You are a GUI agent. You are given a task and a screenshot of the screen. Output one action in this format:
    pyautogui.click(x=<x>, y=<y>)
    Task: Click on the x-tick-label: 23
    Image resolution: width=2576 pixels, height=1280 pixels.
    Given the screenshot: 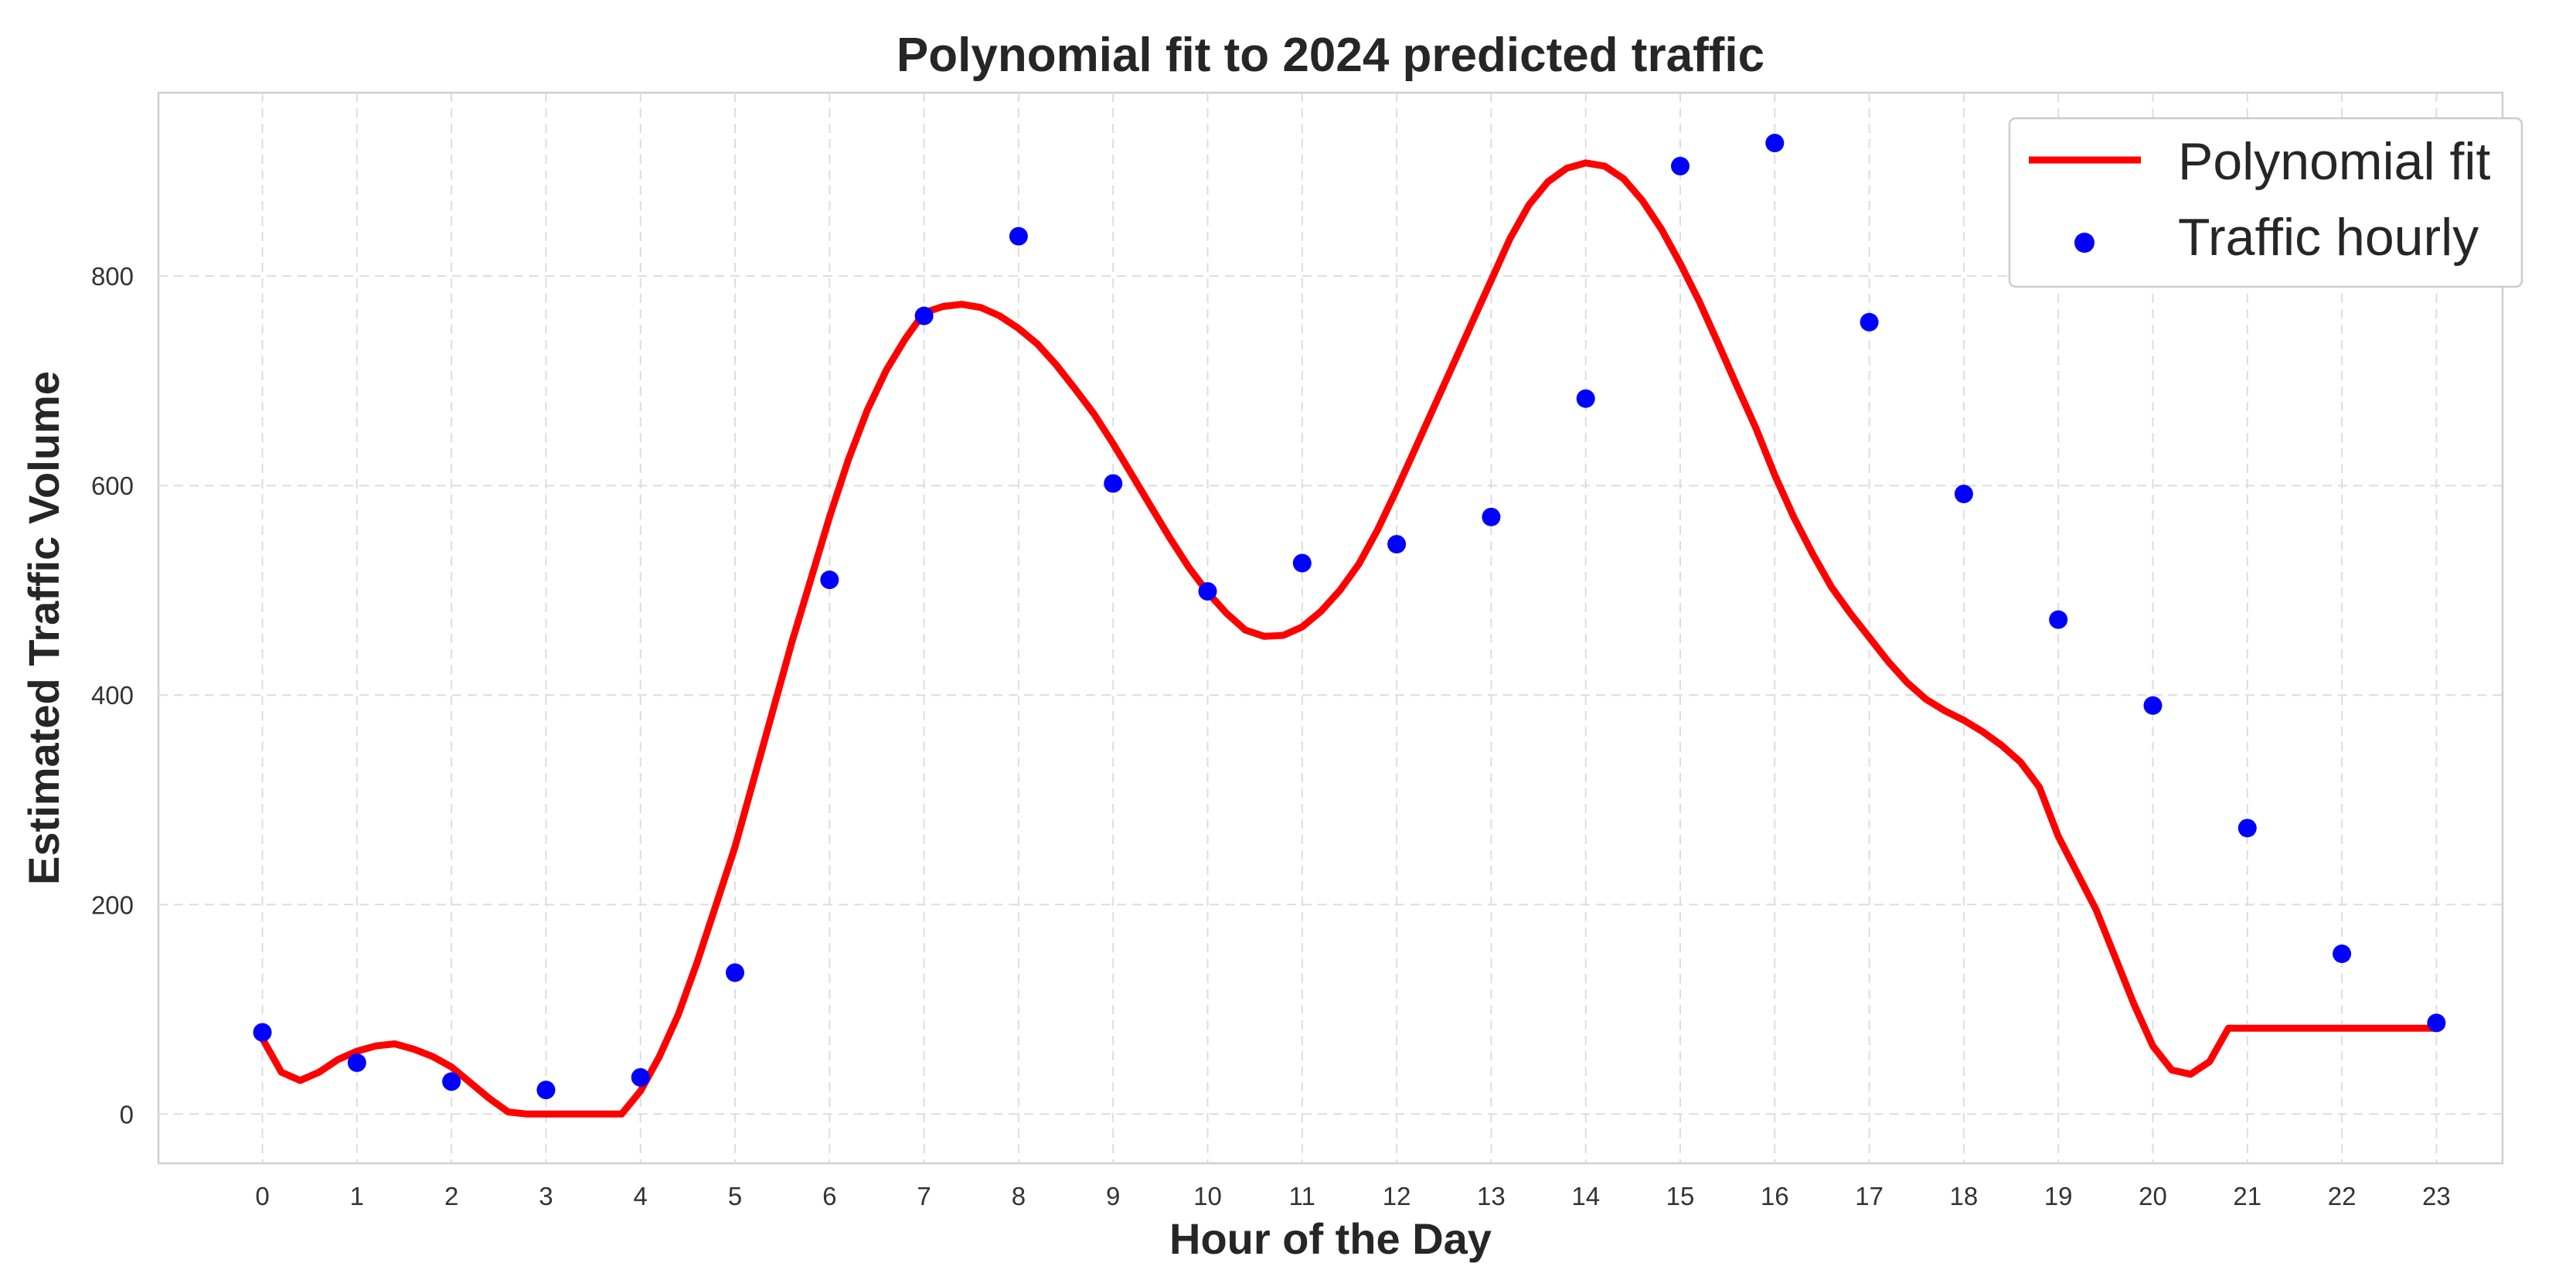 What is the action you would take?
    pyautogui.click(x=2436, y=1196)
    